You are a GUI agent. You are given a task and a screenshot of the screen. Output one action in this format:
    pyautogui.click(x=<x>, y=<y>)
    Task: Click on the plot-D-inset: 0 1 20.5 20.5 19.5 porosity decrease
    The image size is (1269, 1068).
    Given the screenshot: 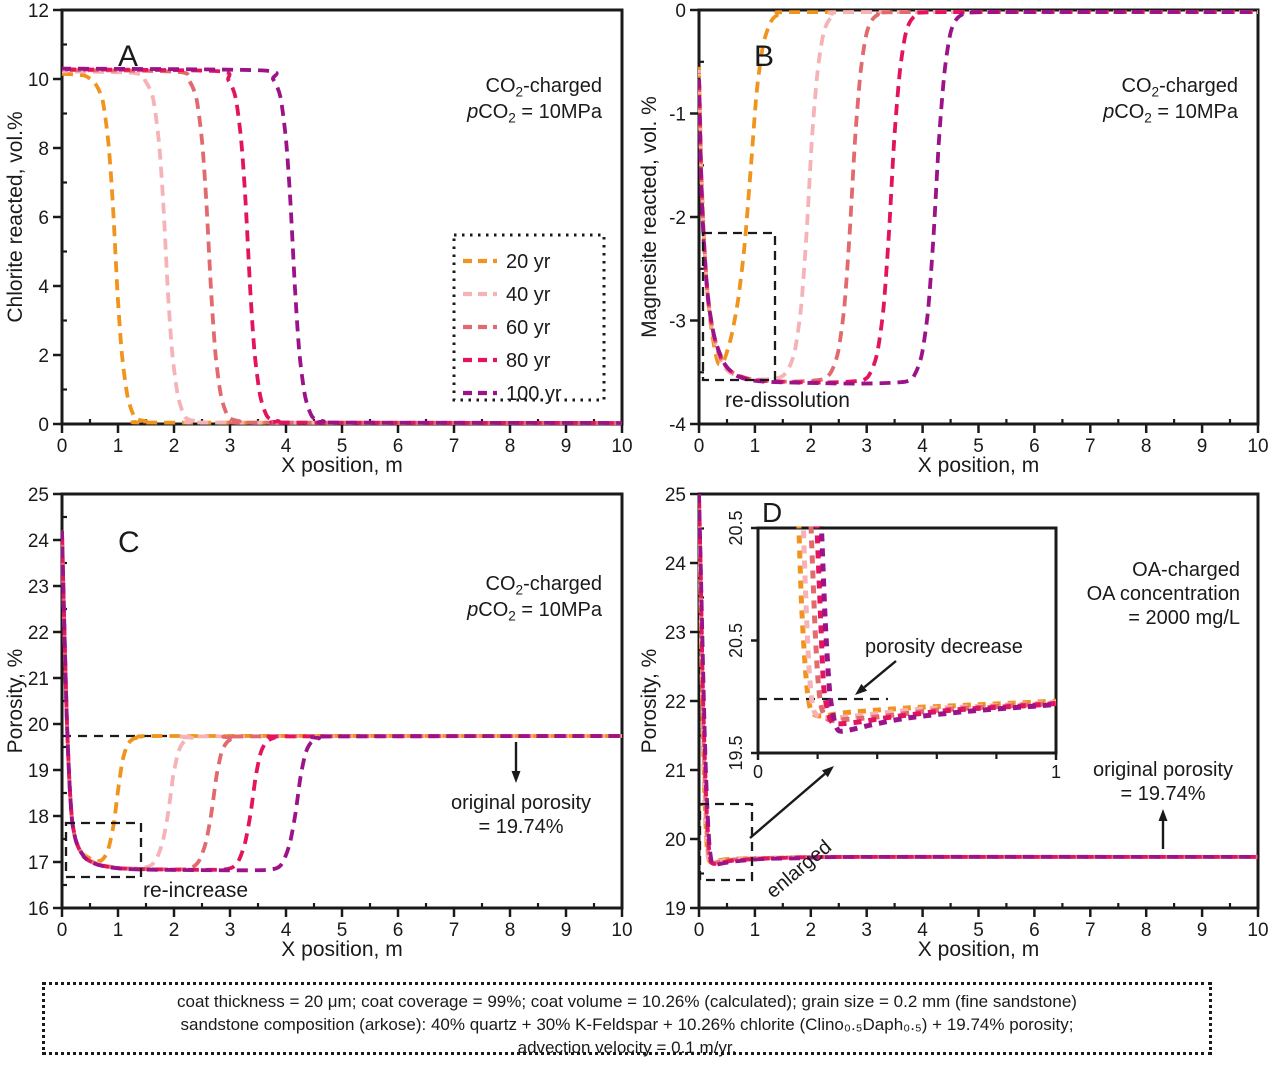 What is the action you would take?
    pyautogui.click(x=893, y=646)
    